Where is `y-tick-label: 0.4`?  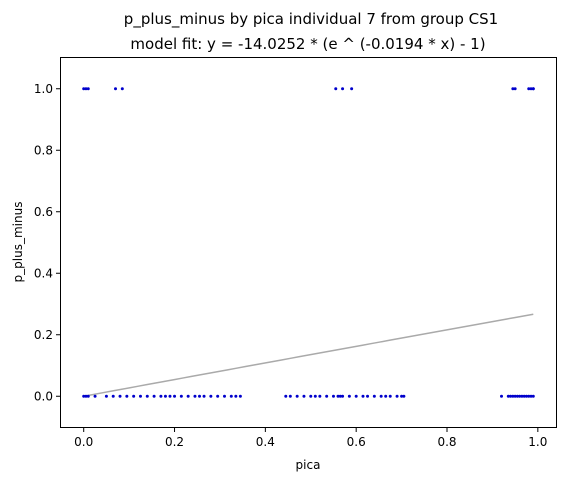 y-tick-label: 0.4 is located at coordinates (43, 273).